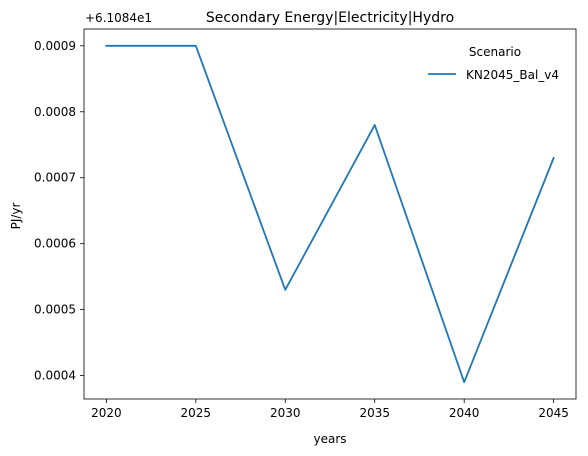 The width and height of the screenshot is (588, 456). Describe the element at coordinates (55, 376) in the screenshot. I see `y-tick-label: 0.0004` at that location.